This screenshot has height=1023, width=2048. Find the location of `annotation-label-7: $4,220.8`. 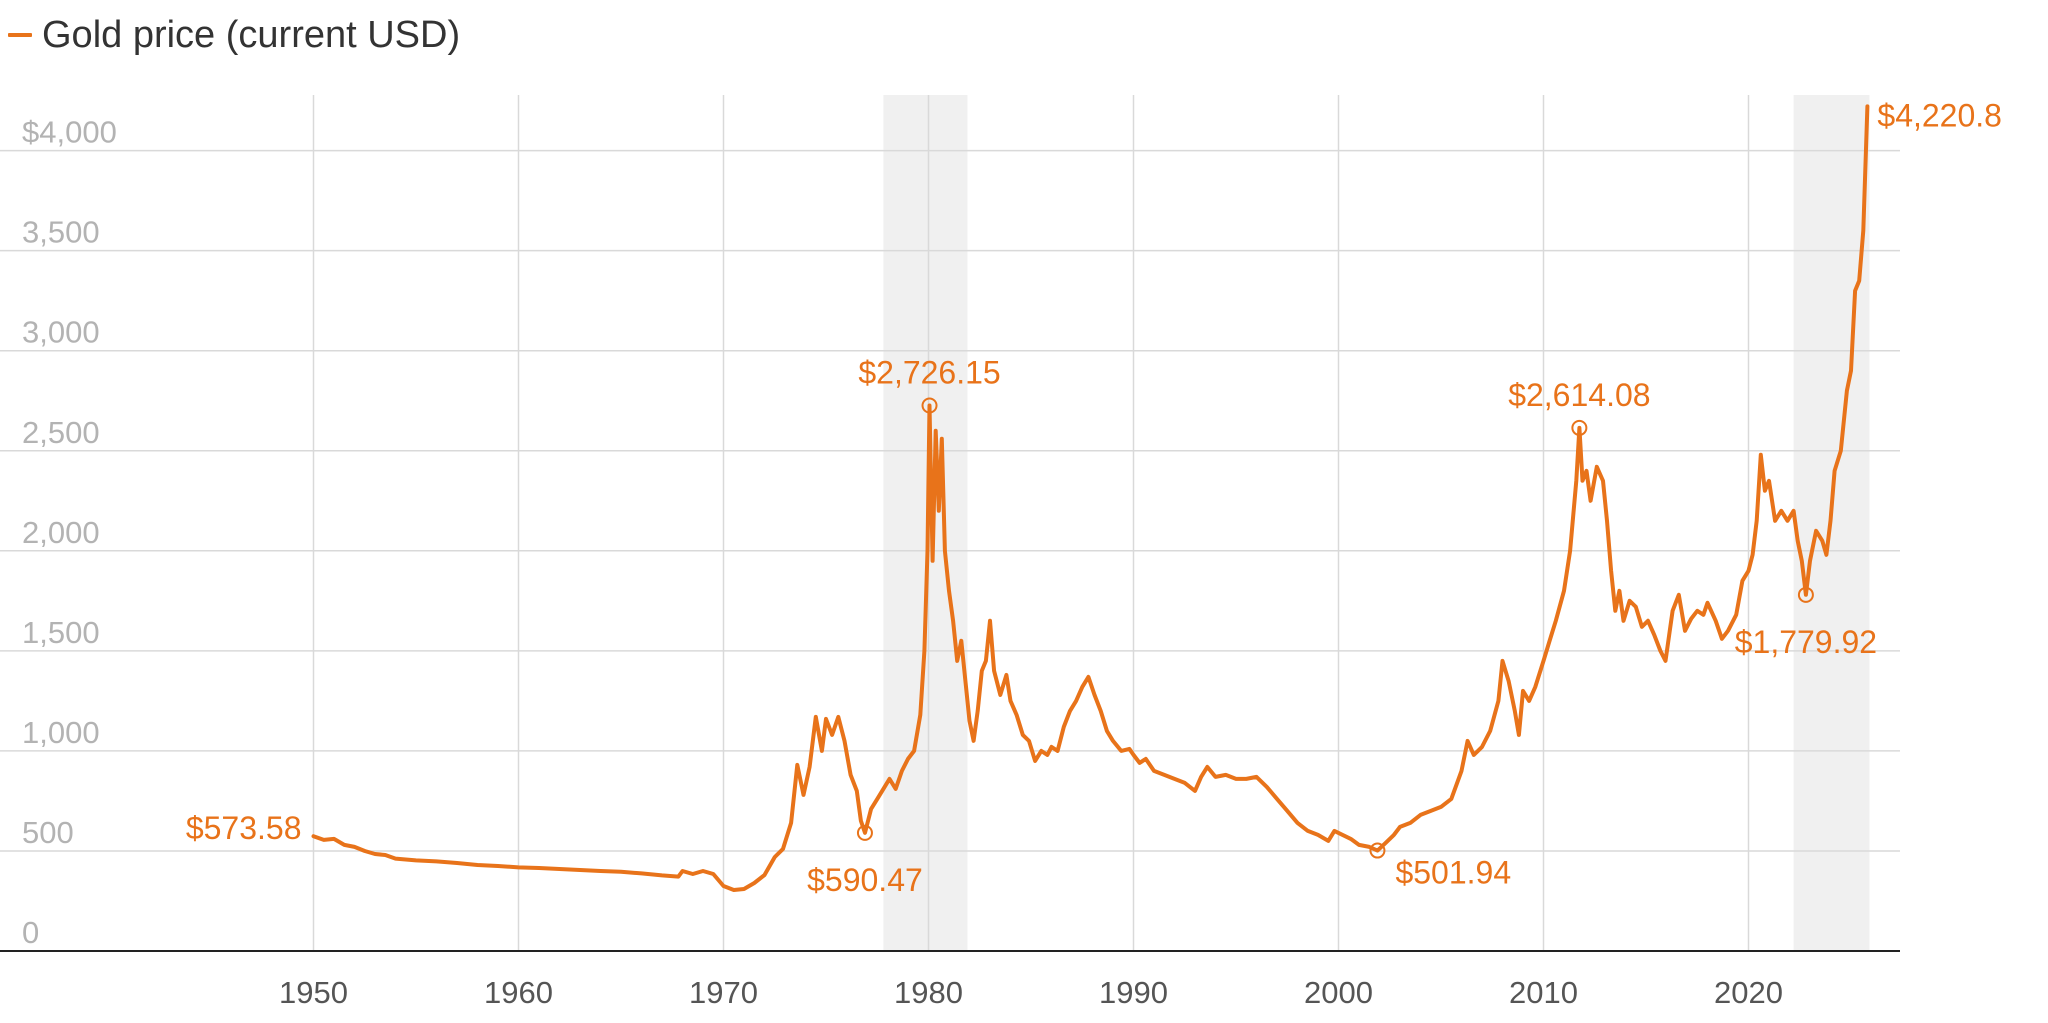

annotation-label-7: $4,220.8 is located at coordinates (1939, 115).